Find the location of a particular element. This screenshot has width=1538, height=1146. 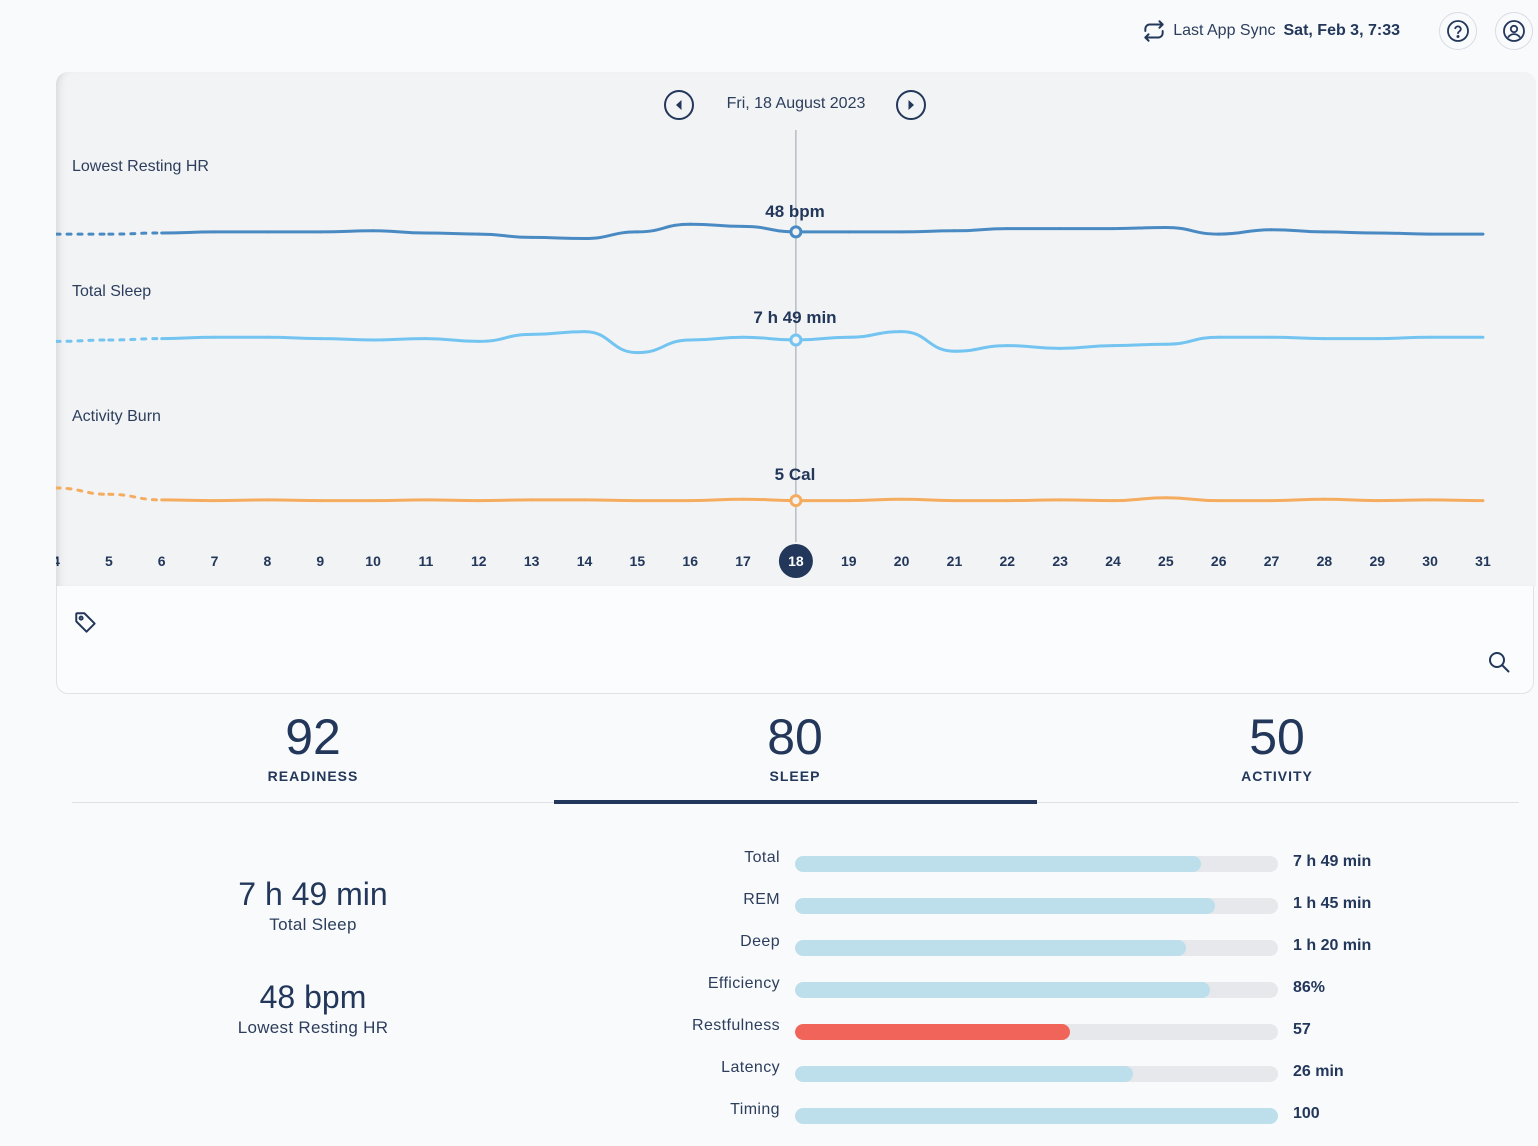

activity-burn-callout: 5 Cal is located at coordinates (795, 474).